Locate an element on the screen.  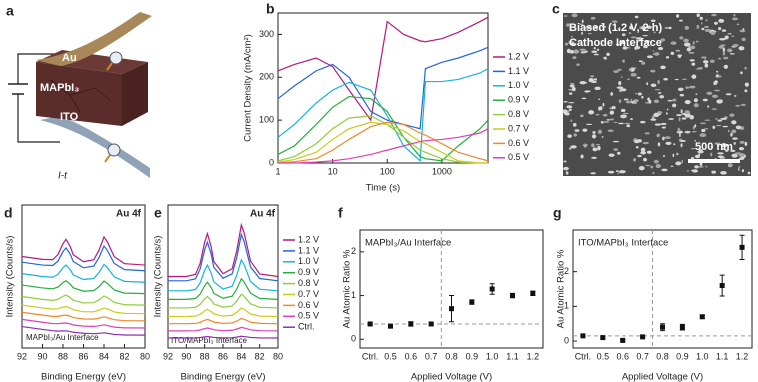
au-sheet is located at coordinates (94, 39).